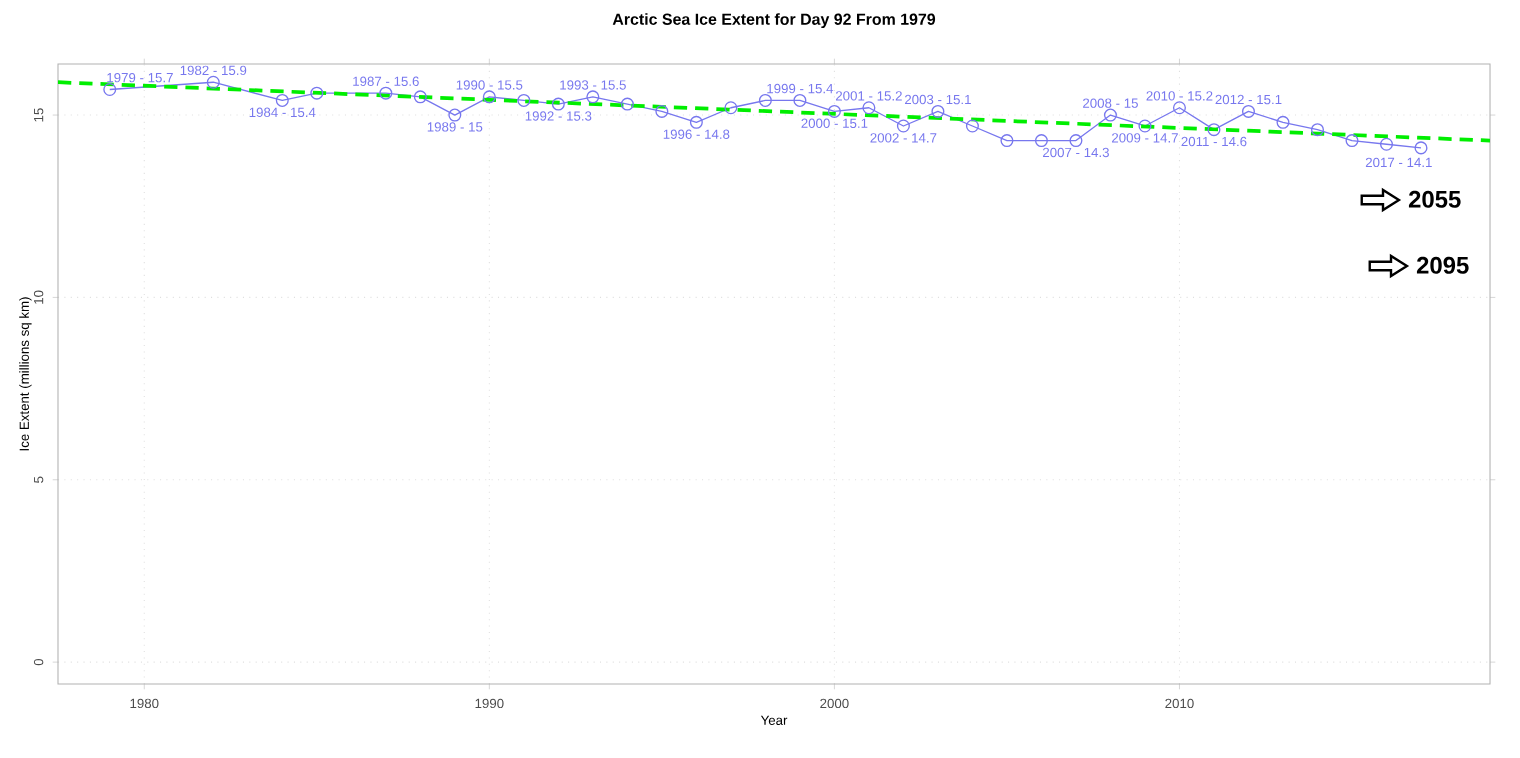  I want to click on annotation: 2095, so click(1442, 265).